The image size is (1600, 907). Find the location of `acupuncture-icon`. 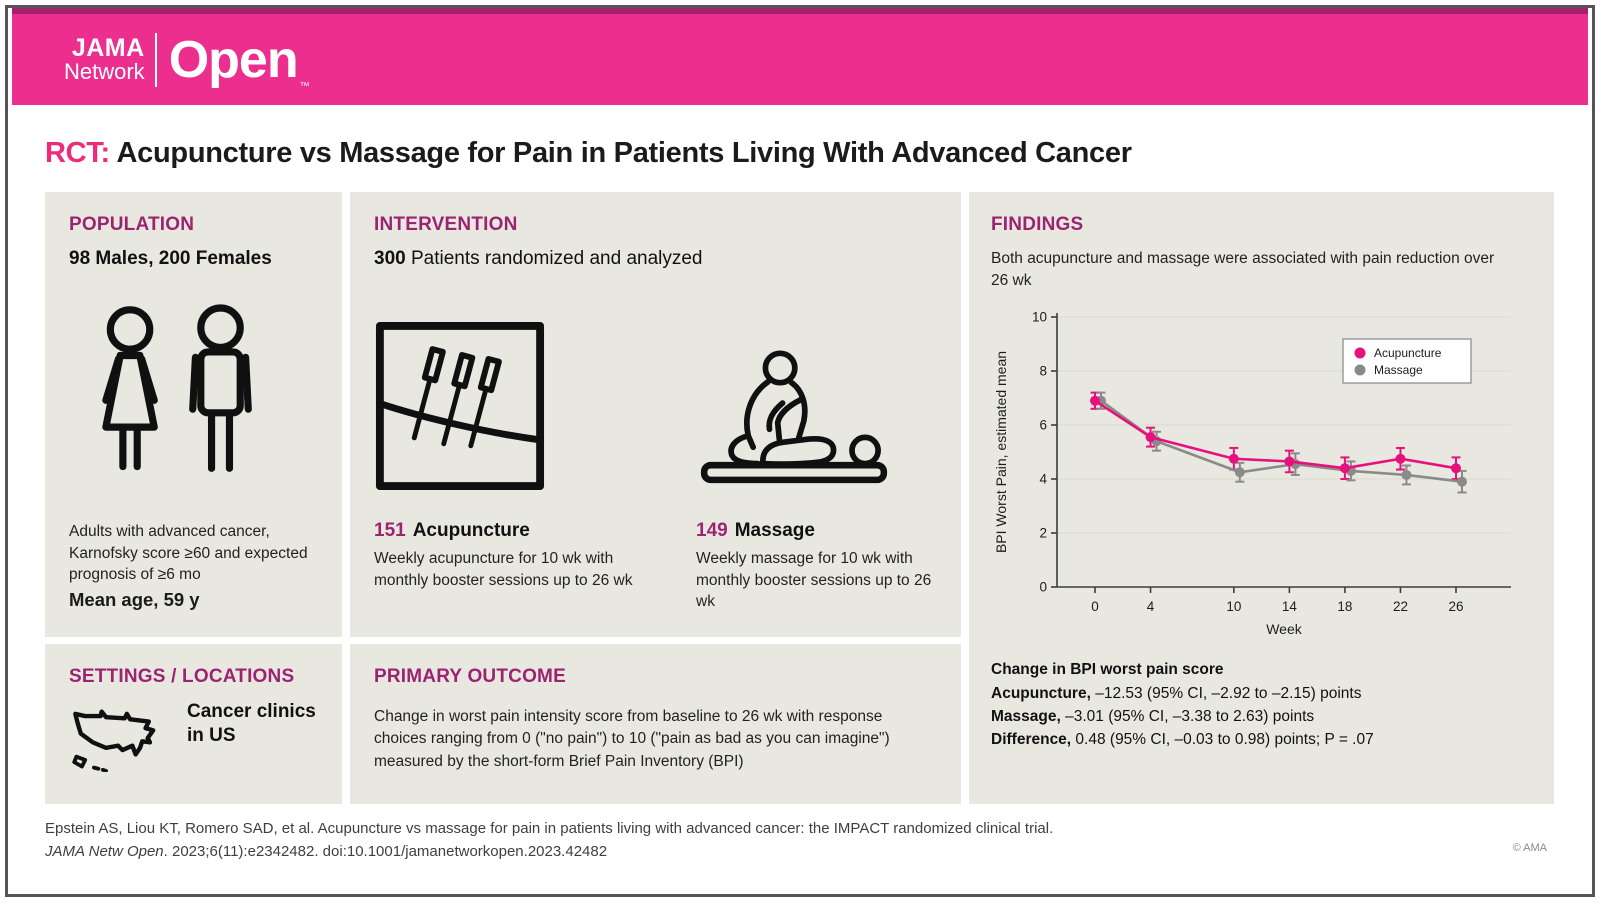

acupuncture-icon is located at coordinates (535, 386).